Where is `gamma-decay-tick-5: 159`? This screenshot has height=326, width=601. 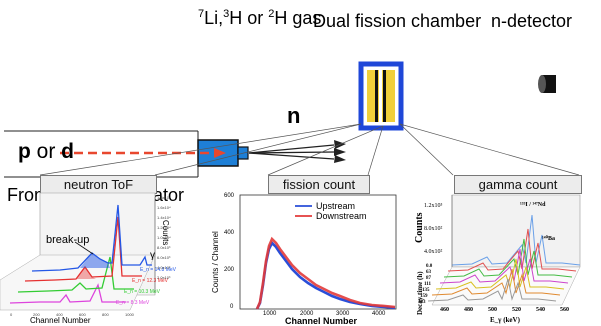
gamma-decay-tick-5: 159 is located at coordinates (424, 296).